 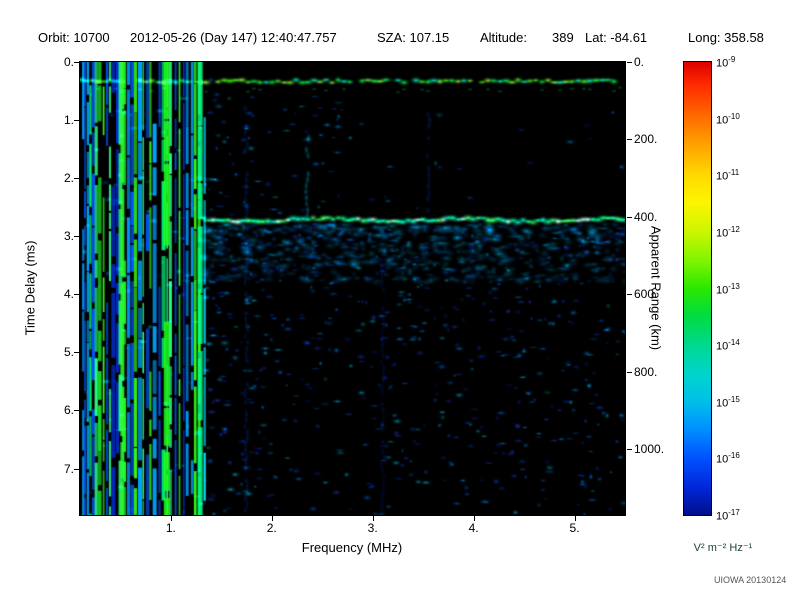 I want to click on colorbar-tick-label-4: 10-13, so click(x=728, y=289).